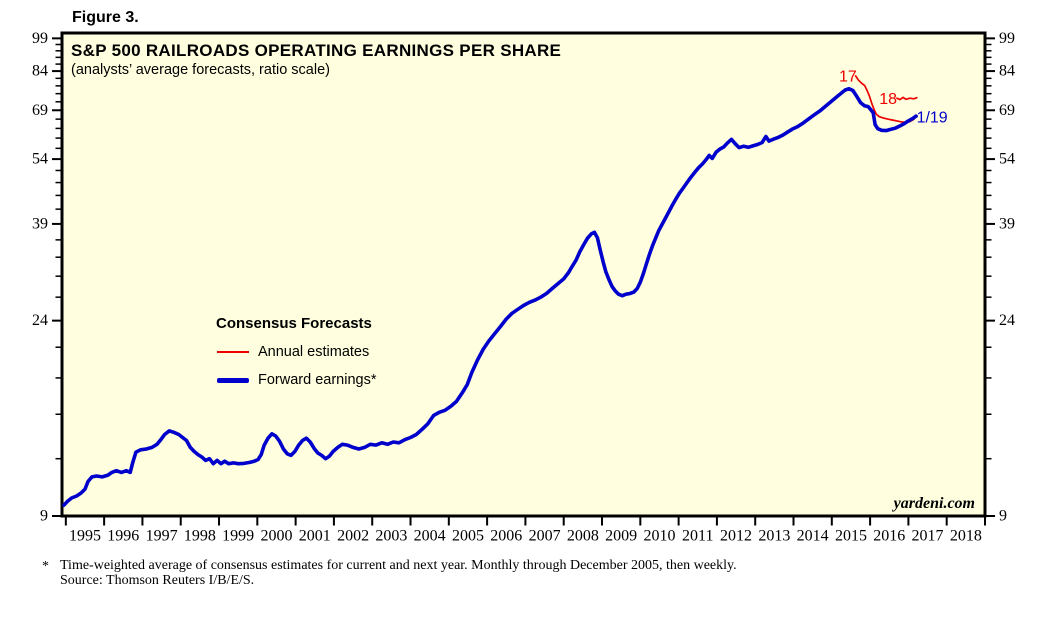  What do you see at coordinates (1007, 159) in the screenshot?
I see `y-axis-label-right: 54` at bounding box center [1007, 159].